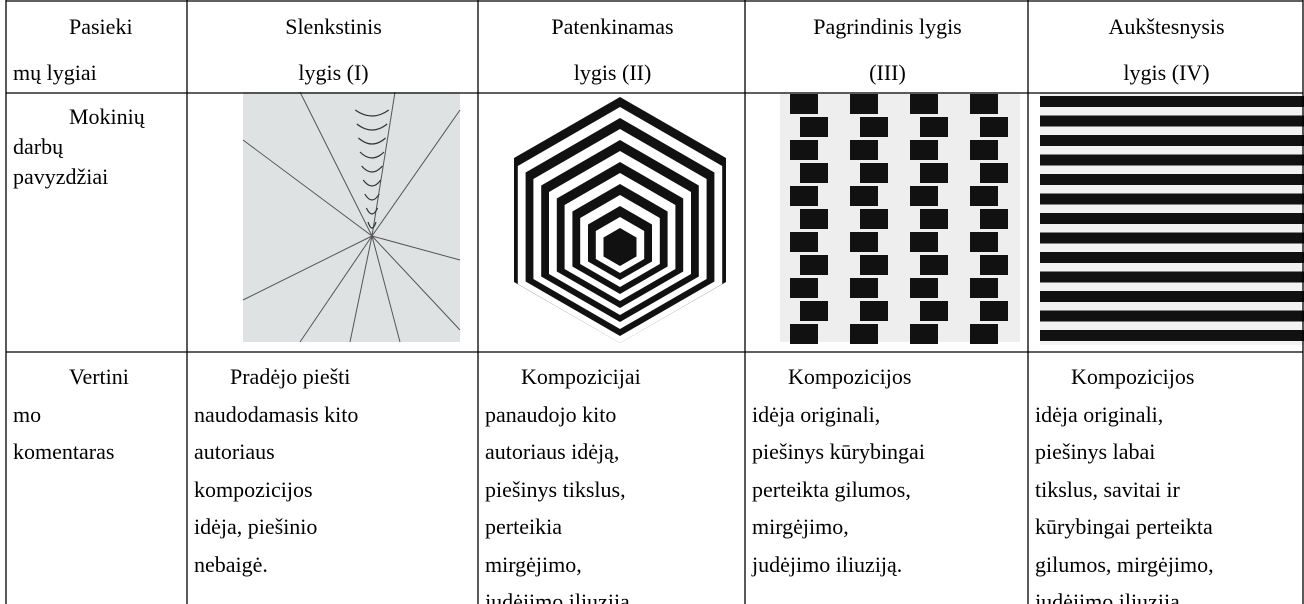 This screenshot has height=604, width=1304. I want to click on table-cell: Patenkinamas lygis (II), so click(612, 50).